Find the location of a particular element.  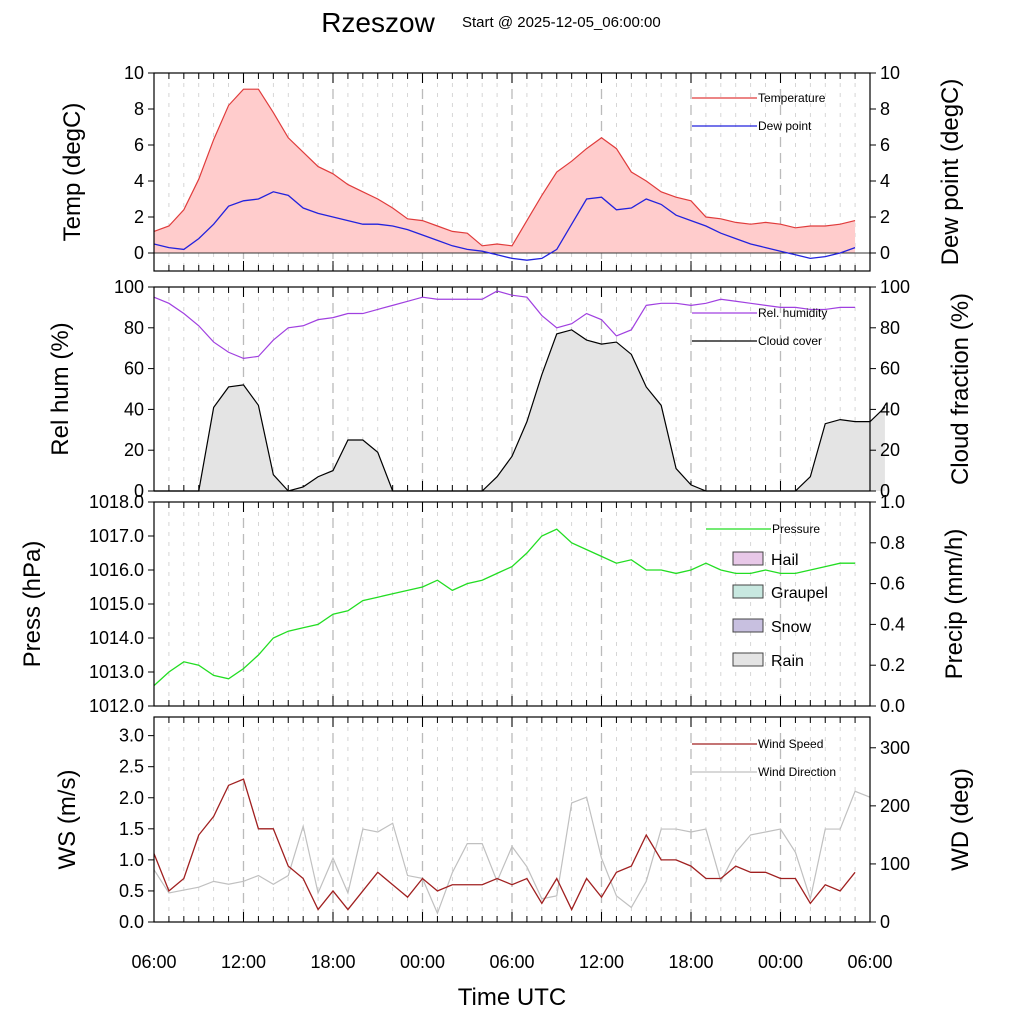

legend-temperature-label: Temperature is located at coordinates (792, 98).